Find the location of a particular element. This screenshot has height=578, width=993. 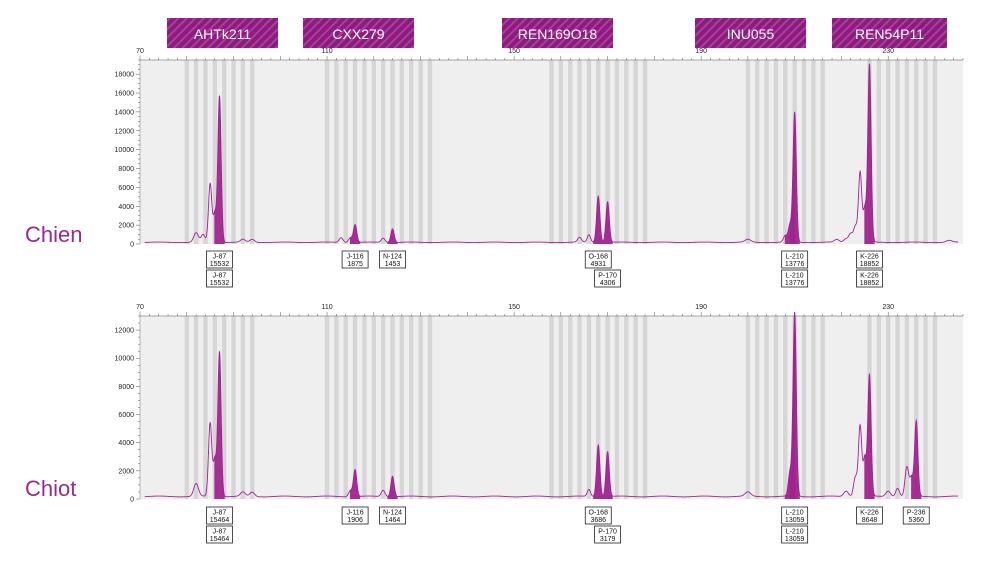

marker-box-ren54p11: REN54P11 is located at coordinates (889, 33).